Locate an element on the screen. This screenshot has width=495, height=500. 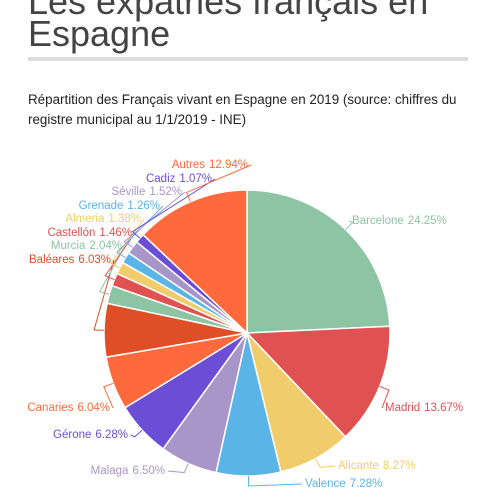
slice-label: Castellón 1.46% is located at coordinates (89, 233).